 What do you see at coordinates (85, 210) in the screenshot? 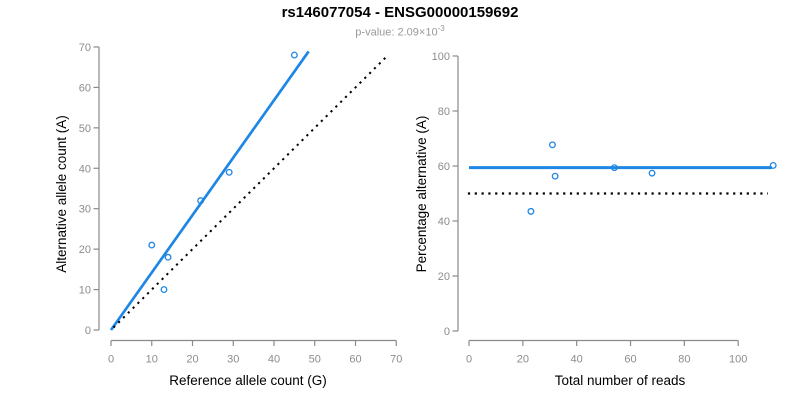
I see `y-tick-label: 30` at bounding box center [85, 210].